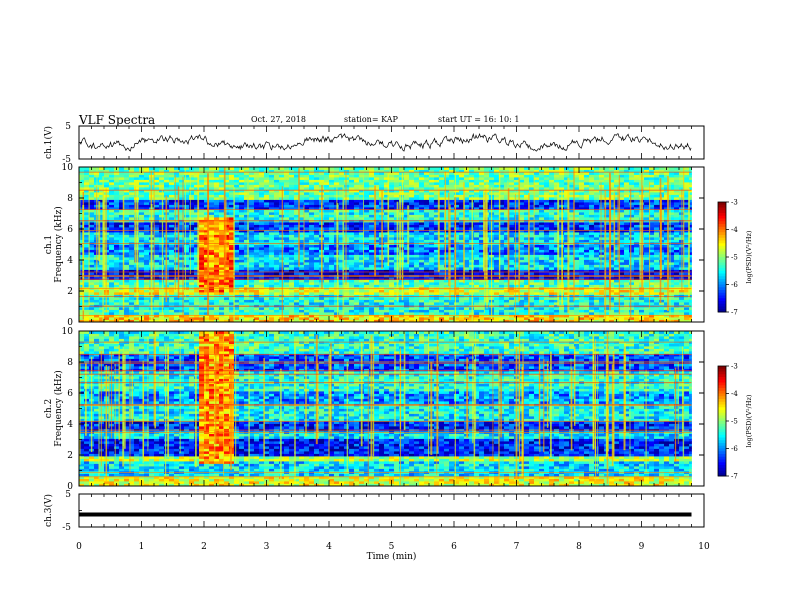 The image size is (792, 612). I want to click on colorbar-tick-label-ch2: -3, so click(734, 367).